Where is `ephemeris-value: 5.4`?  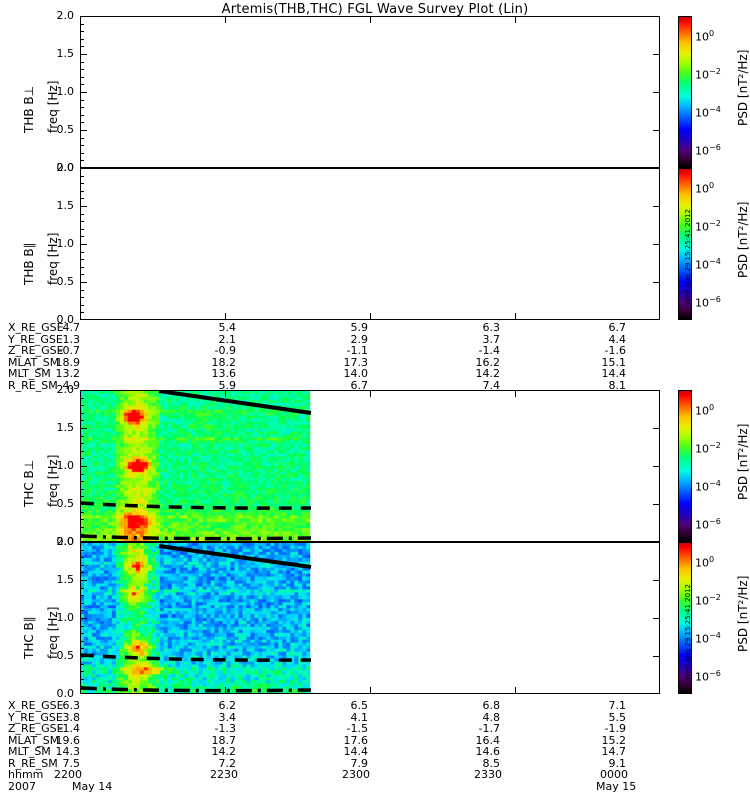
ephemeris-value: 5.4 is located at coordinates (227, 327).